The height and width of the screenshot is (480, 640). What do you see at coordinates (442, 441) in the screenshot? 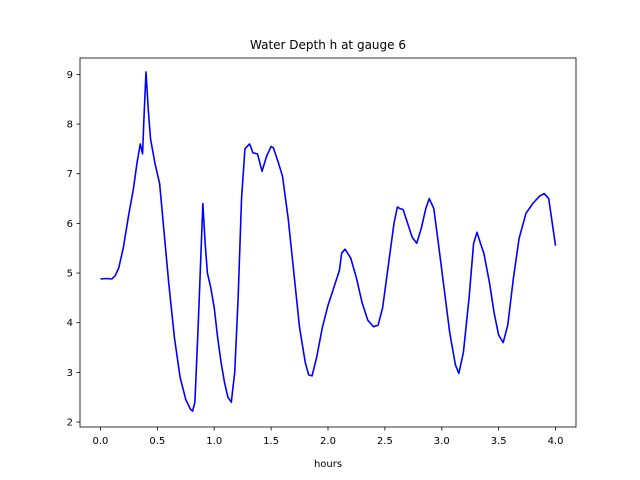
I see `x-tick-label: 3.0` at bounding box center [442, 441].